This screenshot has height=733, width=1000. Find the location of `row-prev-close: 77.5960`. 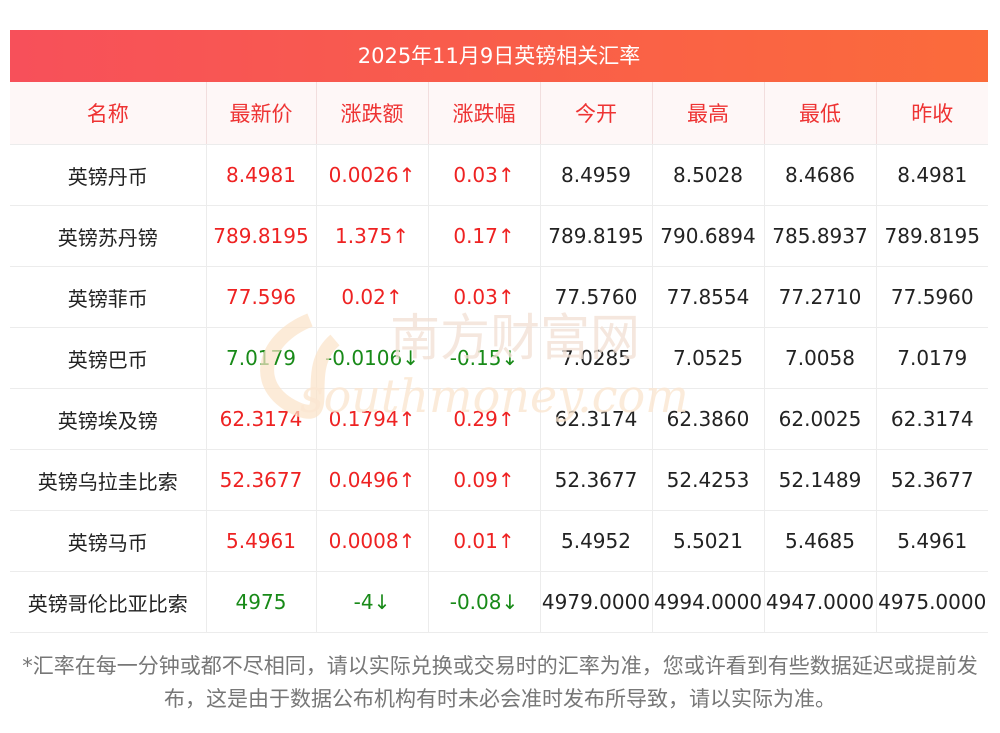

row-prev-close: 77.5960 is located at coordinates (932, 297).